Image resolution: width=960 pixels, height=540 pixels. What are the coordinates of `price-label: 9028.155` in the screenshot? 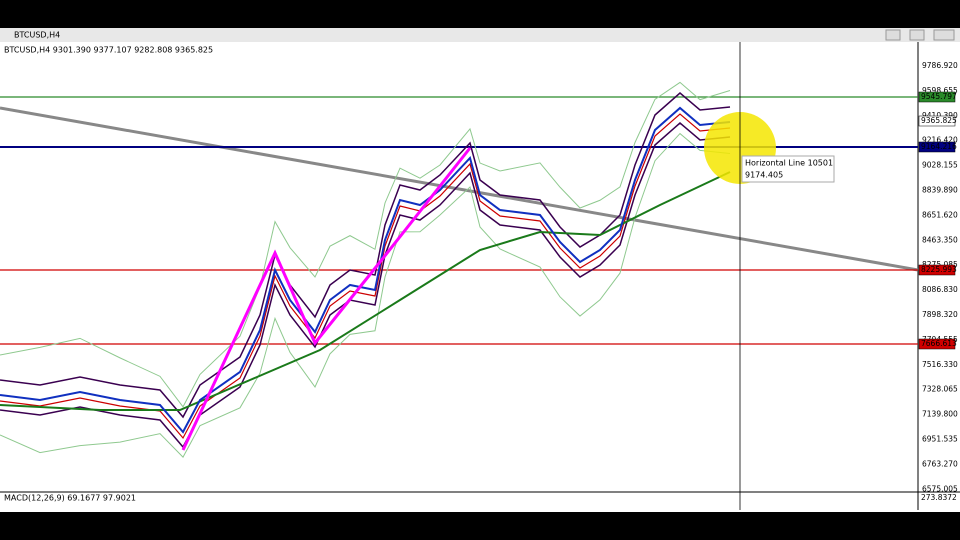 It's located at (940, 165).